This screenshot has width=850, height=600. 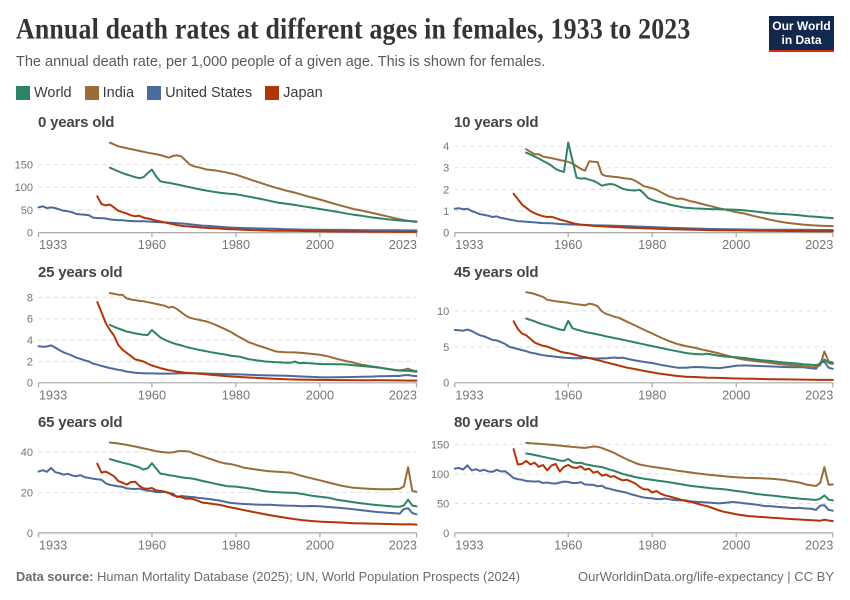 What do you see at coordinates (30, 298) in the screenshot?
I see `svg-text: 8` at bounding box center [30, 298].